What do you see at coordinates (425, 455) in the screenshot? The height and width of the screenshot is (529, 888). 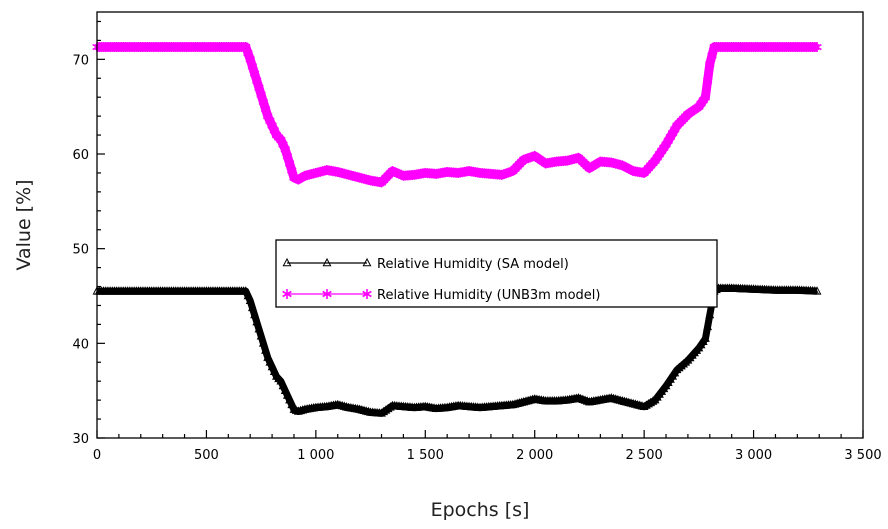 I see `x-tick-label: 1 500` at bounding box center [425, 455].